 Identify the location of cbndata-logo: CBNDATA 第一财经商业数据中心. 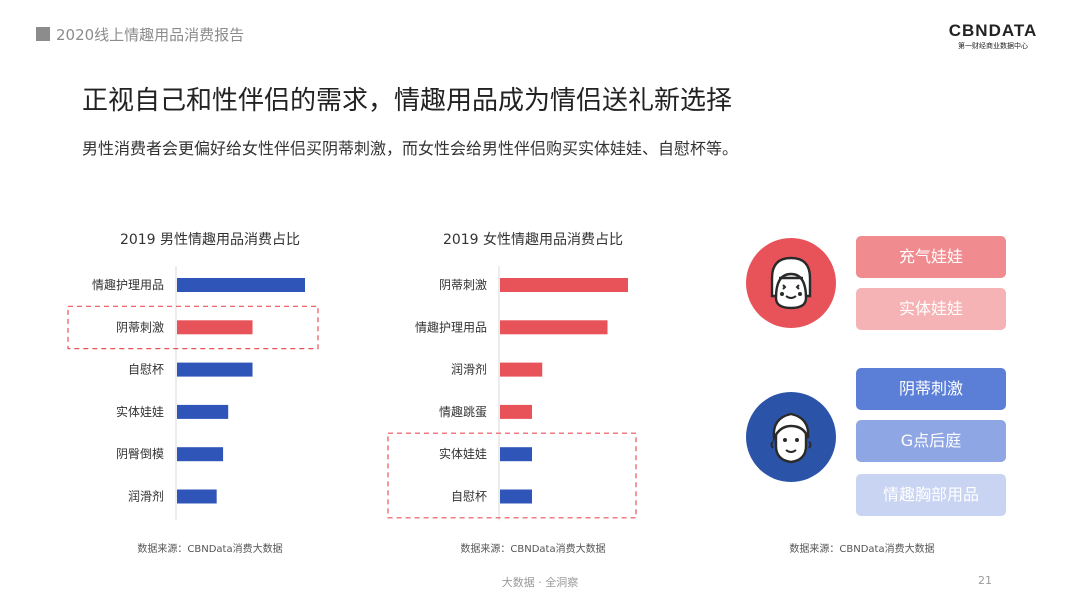
(993, 37).